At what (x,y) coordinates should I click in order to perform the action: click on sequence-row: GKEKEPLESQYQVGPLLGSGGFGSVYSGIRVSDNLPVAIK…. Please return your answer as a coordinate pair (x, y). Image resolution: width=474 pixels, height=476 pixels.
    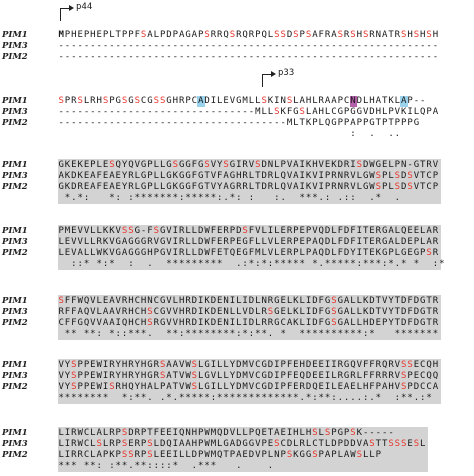
    Looking at the image, I should click on (248, 165).